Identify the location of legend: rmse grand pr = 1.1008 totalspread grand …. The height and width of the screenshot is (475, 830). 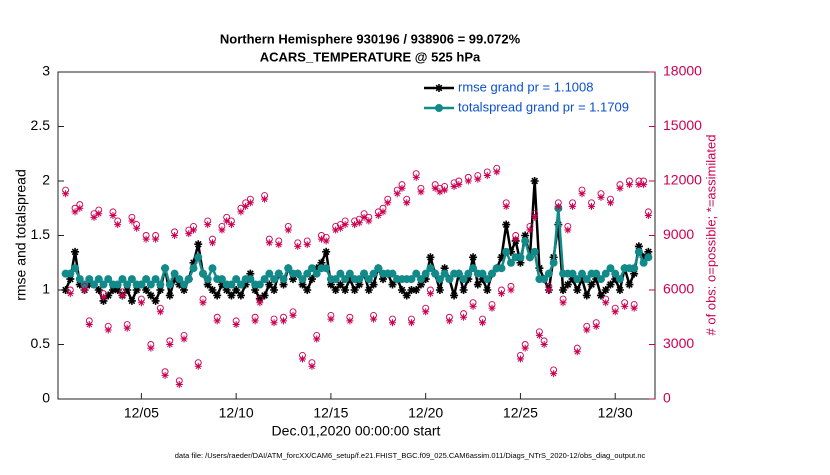
(536, 99).